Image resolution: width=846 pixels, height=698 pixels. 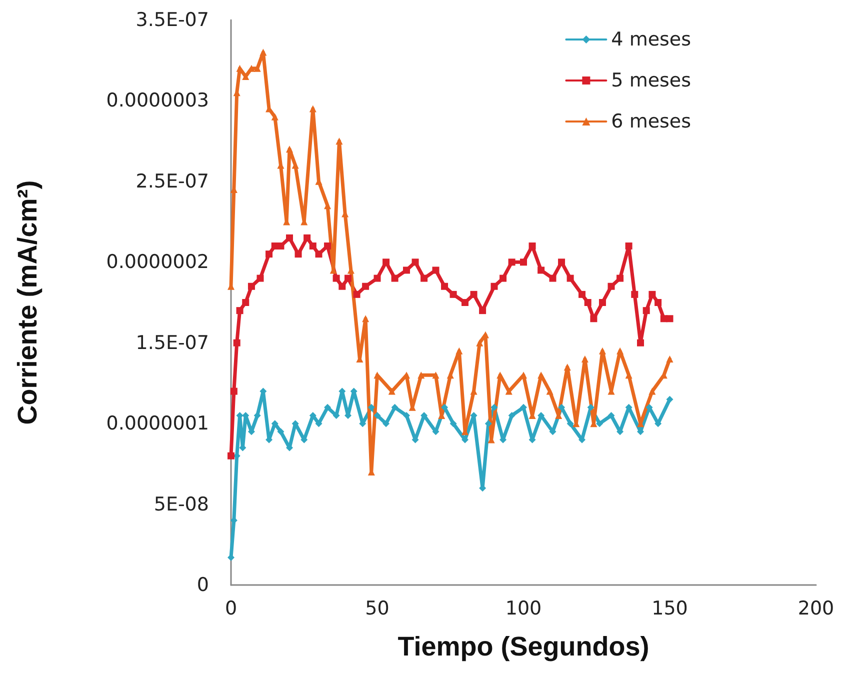 I want to click on x-tick-label: 200, so click(x=816, y=609).